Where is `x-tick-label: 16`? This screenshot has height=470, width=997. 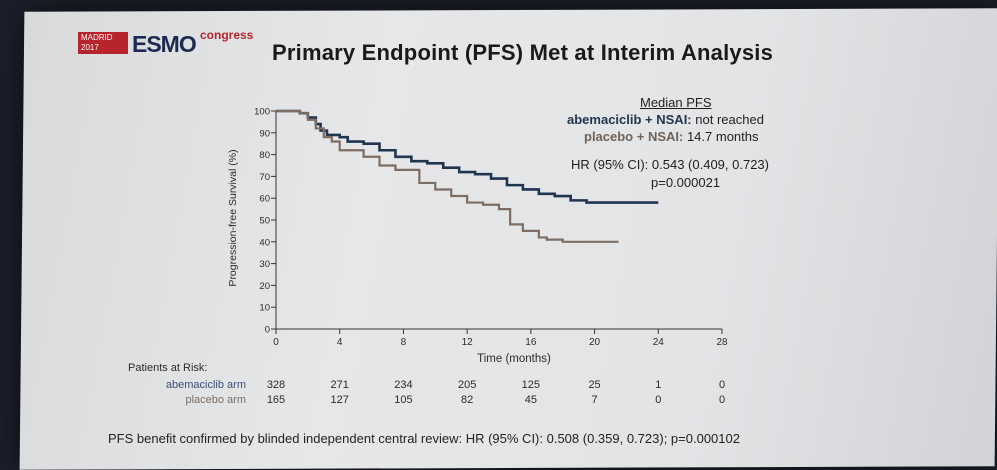 x-tick-label: 16 is located at coordinates (531, 342).